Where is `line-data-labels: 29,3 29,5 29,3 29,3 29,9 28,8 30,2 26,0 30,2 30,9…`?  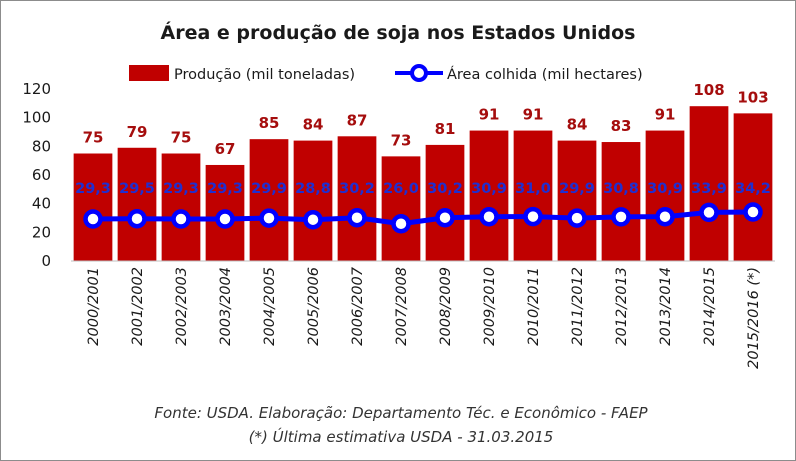
line-data-labels: 29,3 29,5 29,3 29,3 29,9 28,8 30,2 26,0 30,2 30,9… is located at coordinates (423, 189).